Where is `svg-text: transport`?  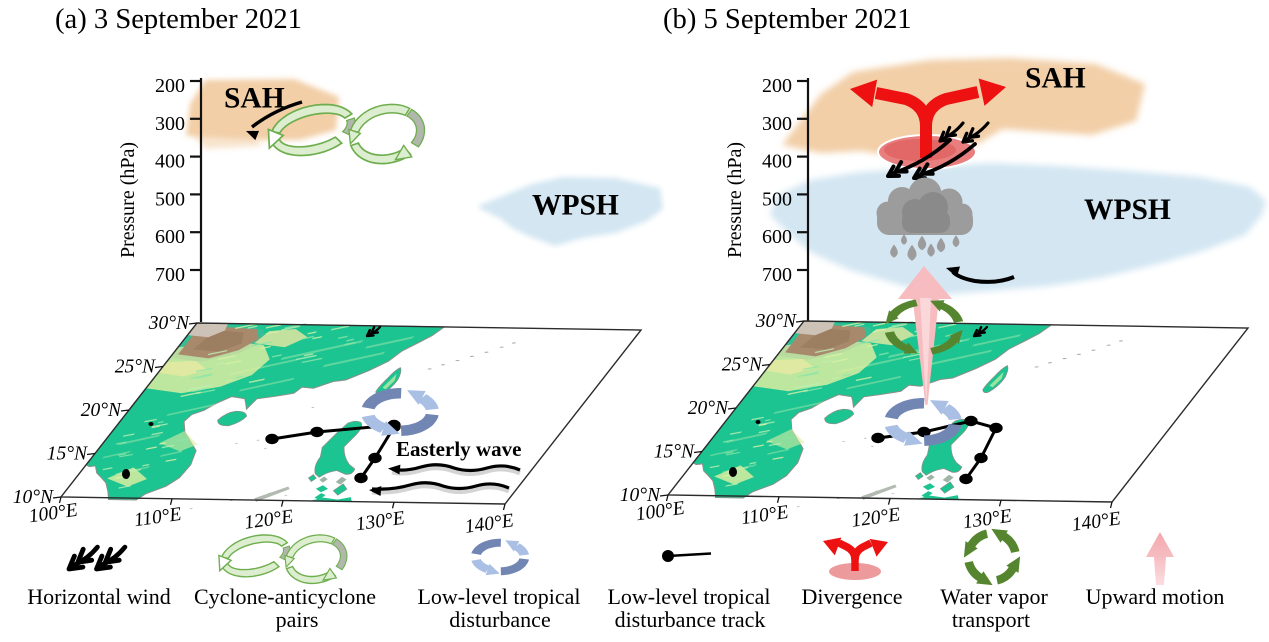 svg-text: transport is located at coordinates (991, 619).